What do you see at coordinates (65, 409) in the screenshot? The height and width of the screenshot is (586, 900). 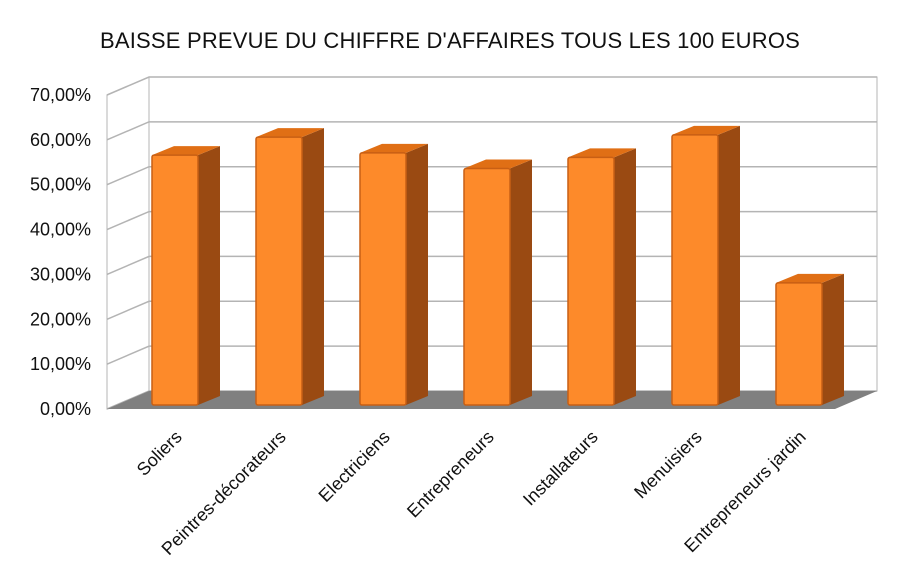 I see `y-tick-label: 0,00%` at bounding box center [65, 409].